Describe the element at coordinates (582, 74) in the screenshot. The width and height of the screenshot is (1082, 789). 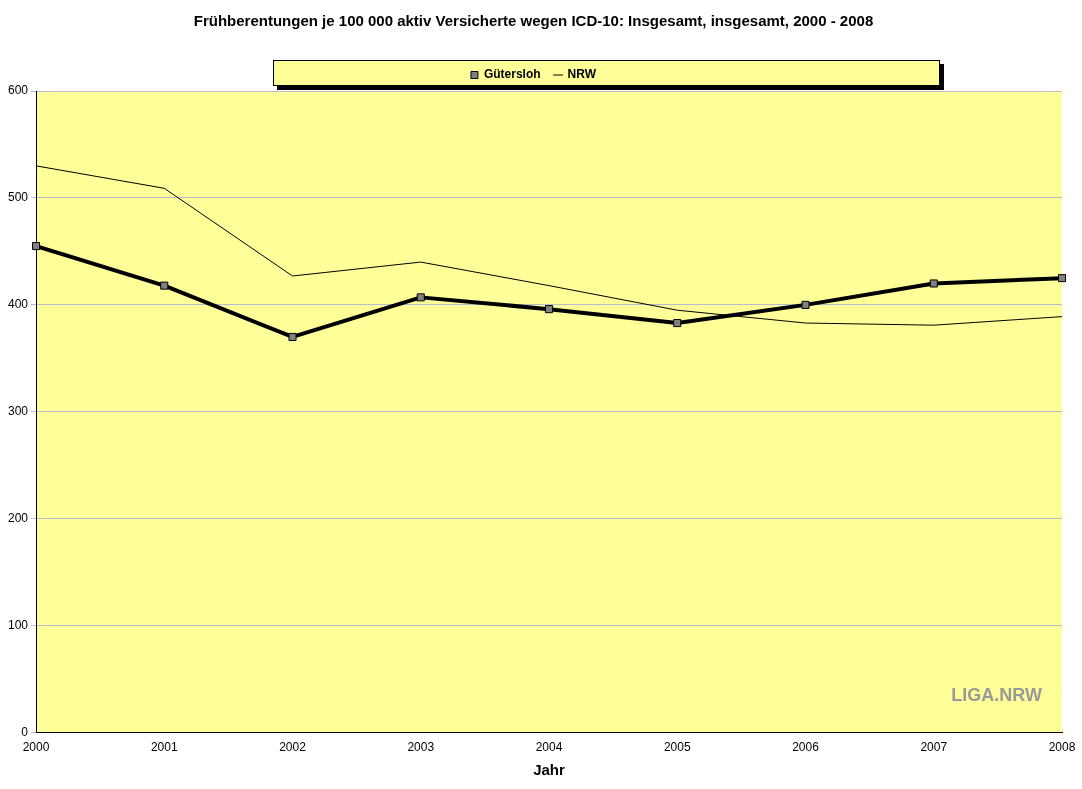
I see `legend-label: NRW` at that location.